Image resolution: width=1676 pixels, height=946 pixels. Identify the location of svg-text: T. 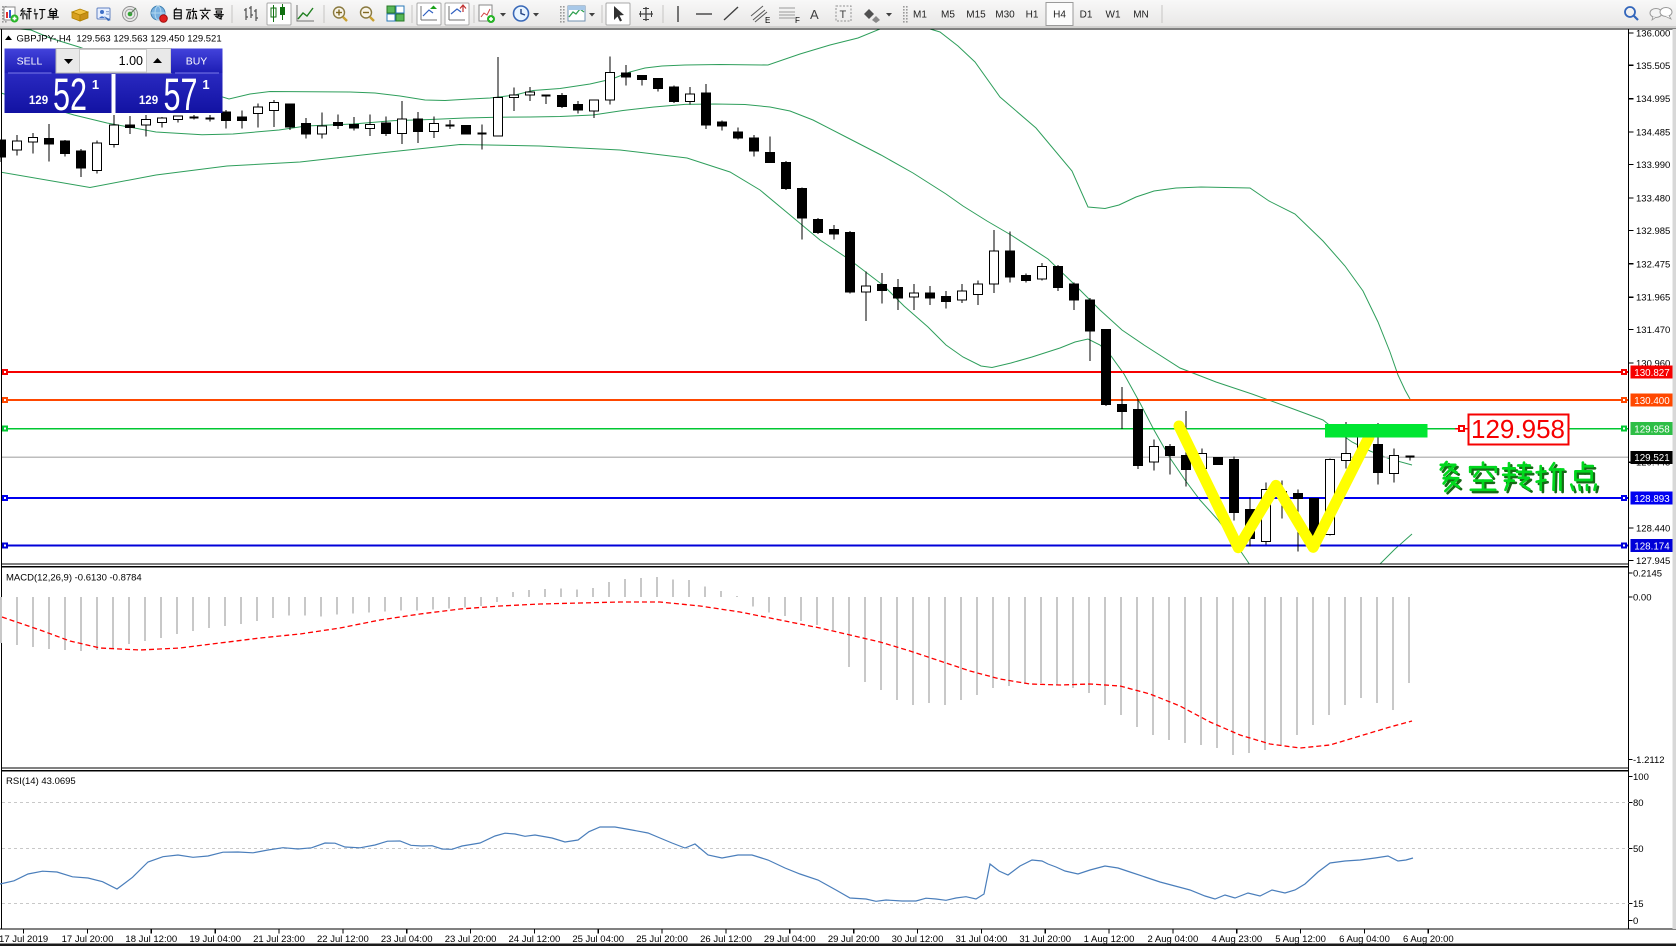
(843, 15).